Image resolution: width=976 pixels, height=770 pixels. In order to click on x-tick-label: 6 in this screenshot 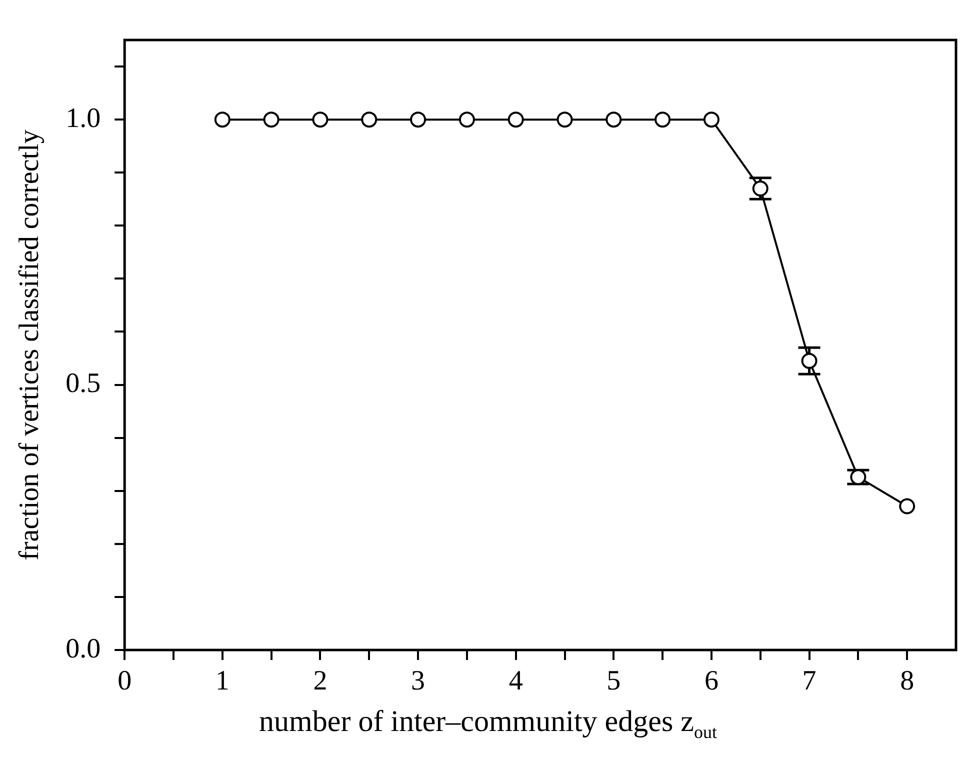, I will do `click(711, 680)`.